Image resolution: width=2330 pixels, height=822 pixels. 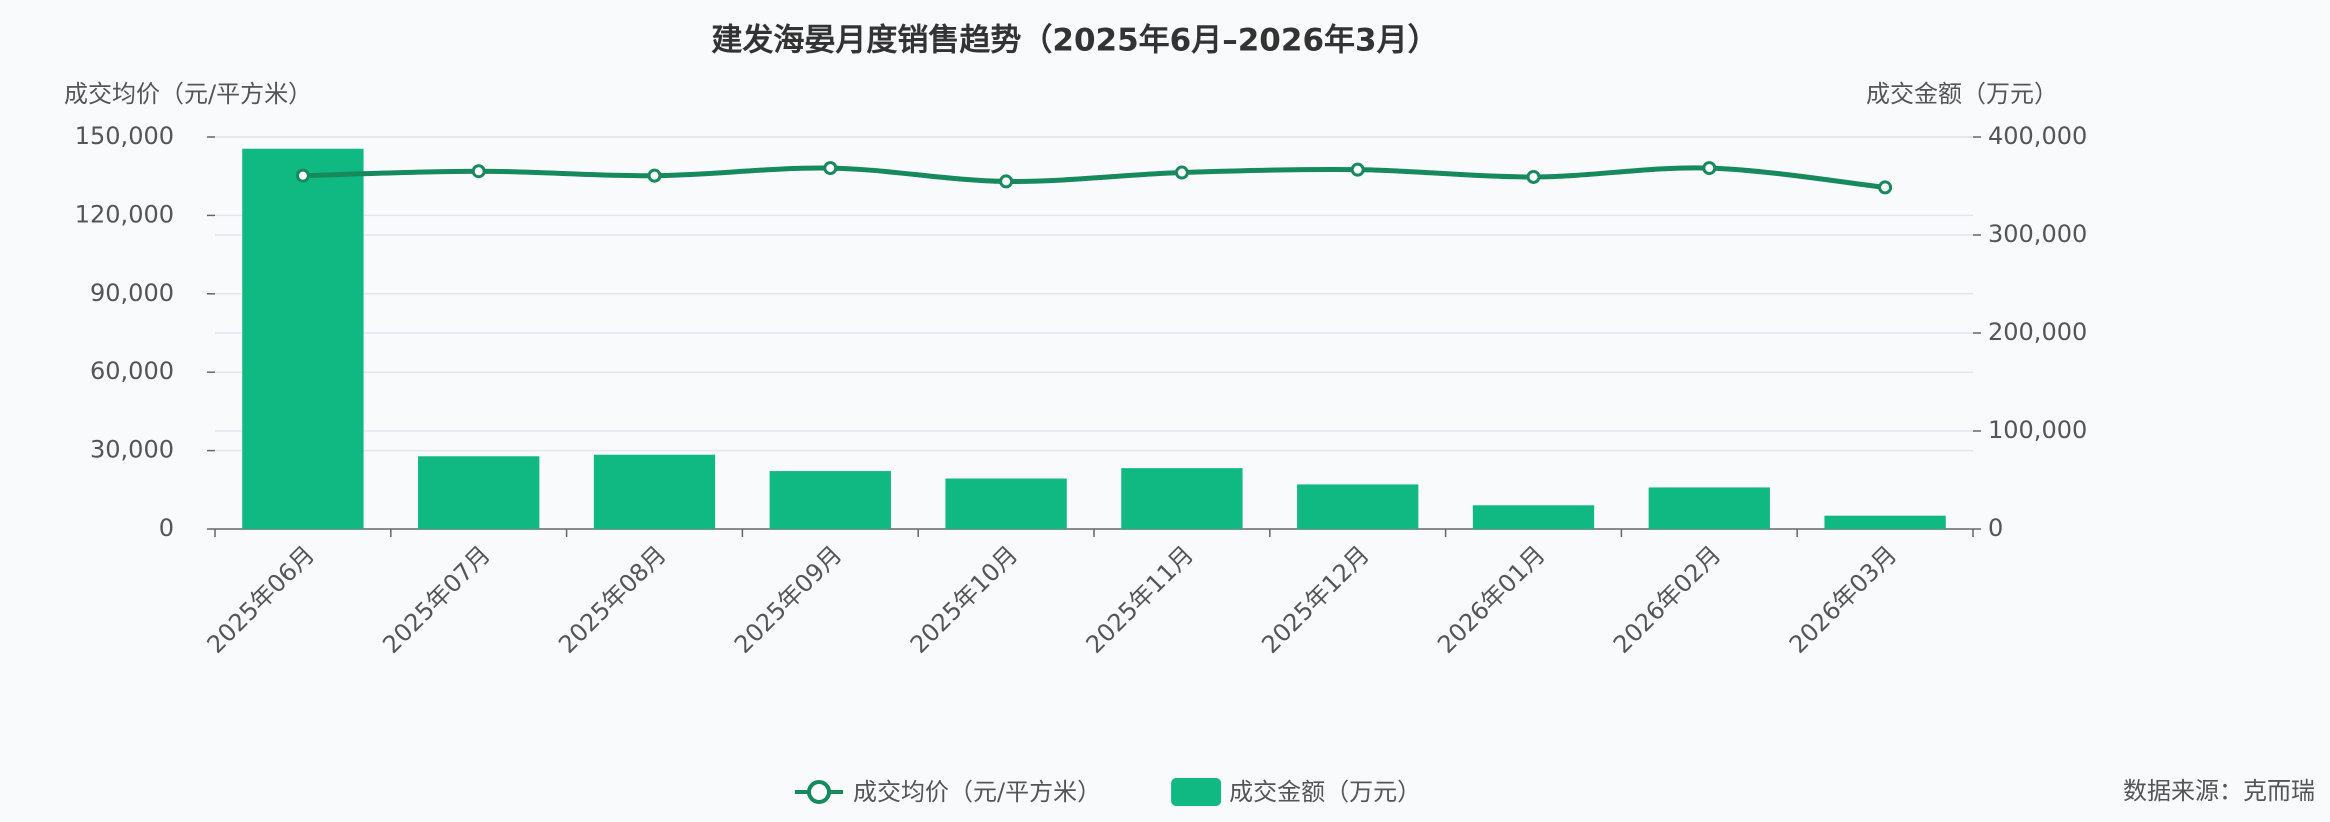 I want to click on legend-label: 成交均价（元/平方米）, so click(x=977, y=792).